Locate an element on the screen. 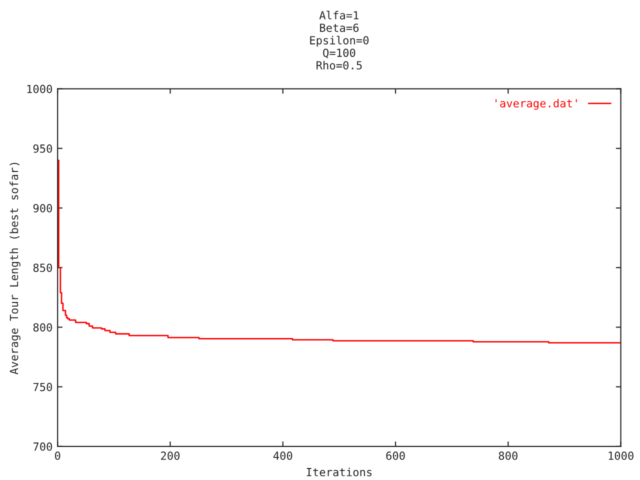 This screenshot has width=640, height=480. x-tick-label: 400 is located at coordinates (282, 456).